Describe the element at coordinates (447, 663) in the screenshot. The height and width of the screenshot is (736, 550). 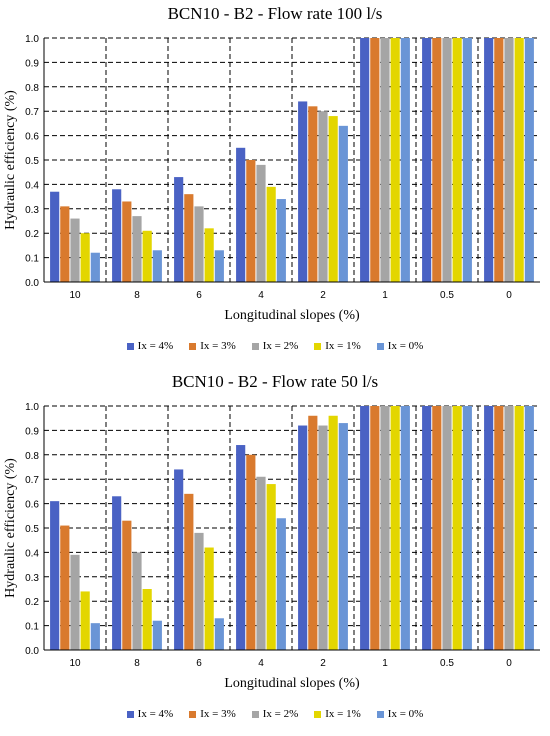
I see `x-tick-label: 0.5` at that location.